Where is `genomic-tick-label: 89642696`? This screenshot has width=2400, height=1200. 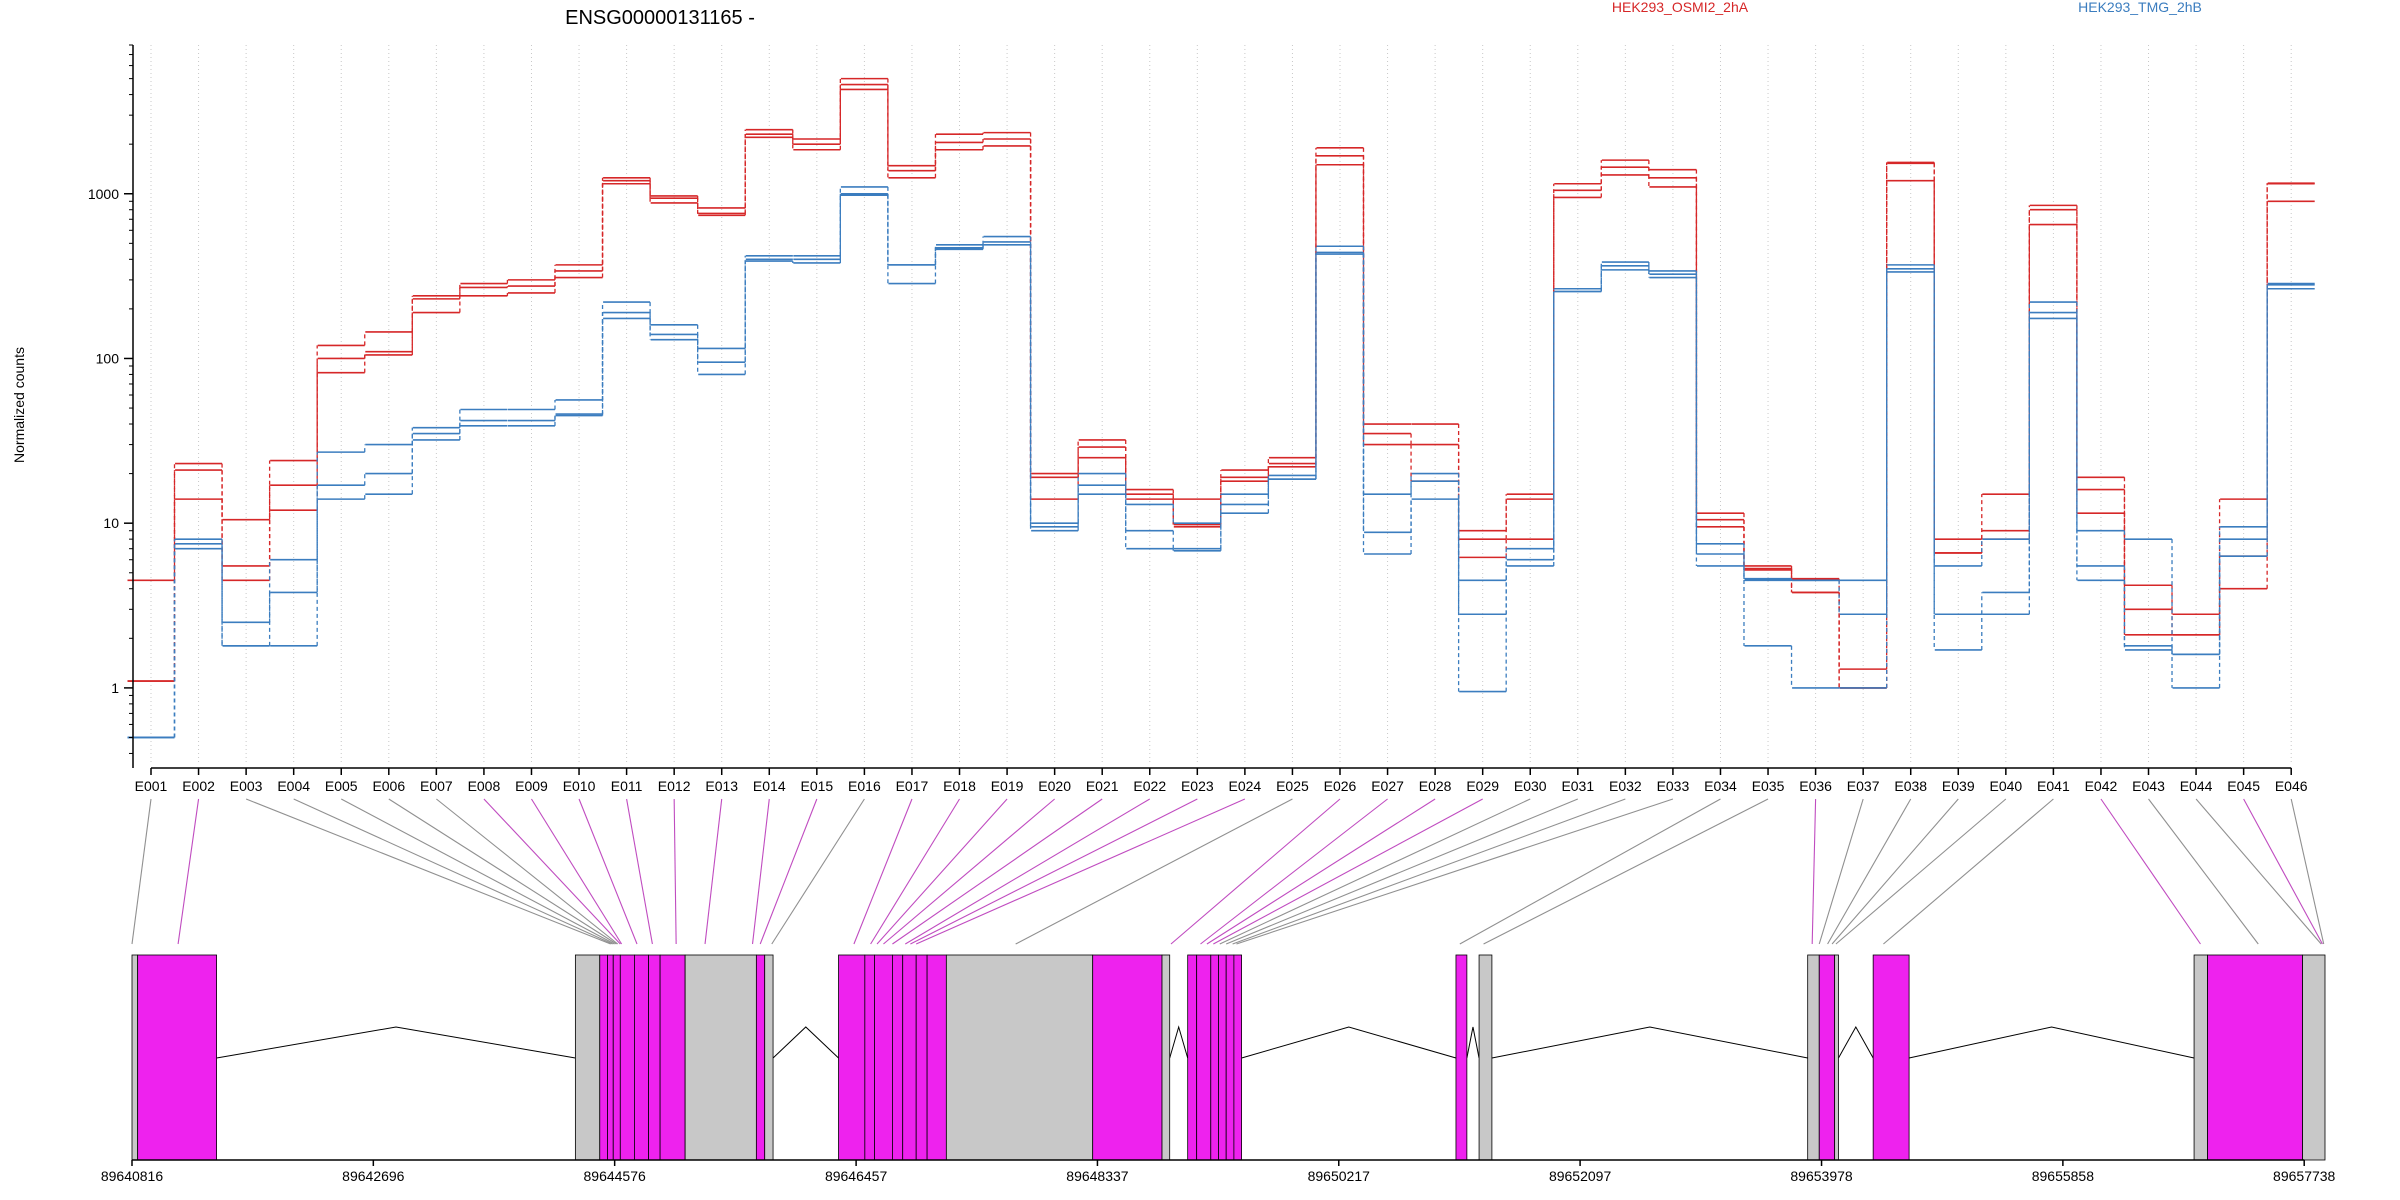 genomic-tick-label: 89642696 is located at coordinates (373, 1176).